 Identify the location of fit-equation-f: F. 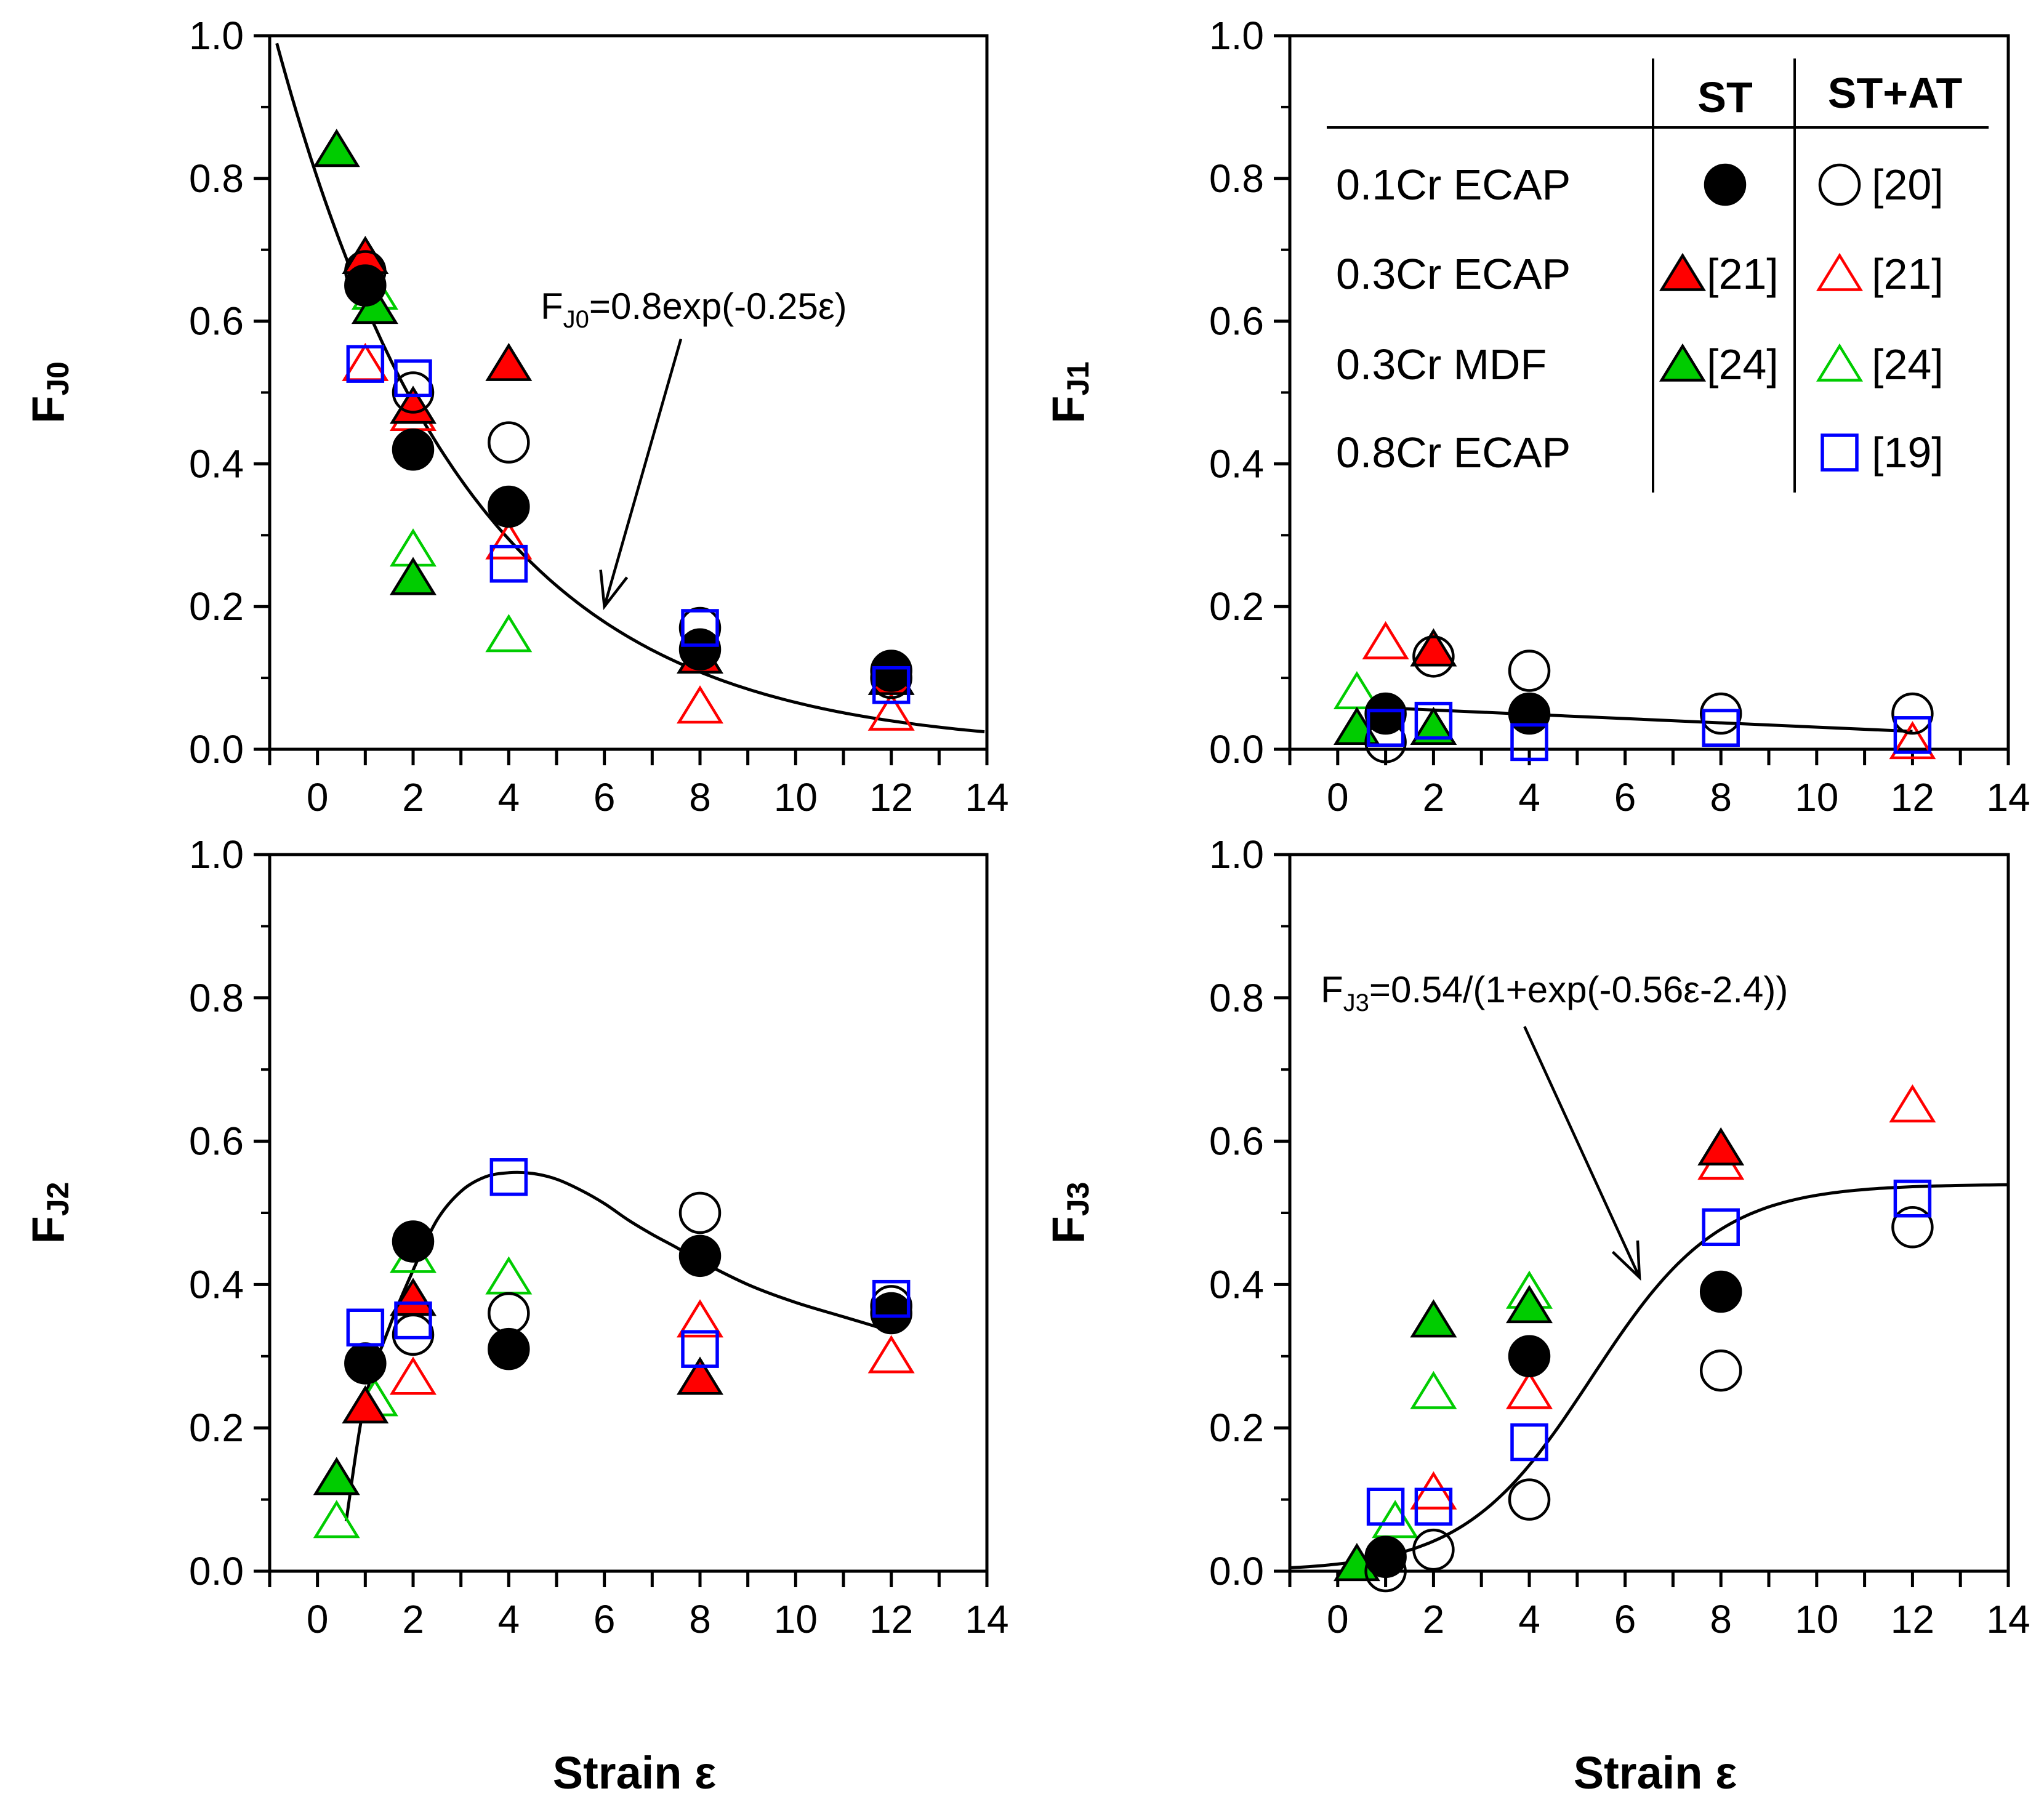
(1332, 989).